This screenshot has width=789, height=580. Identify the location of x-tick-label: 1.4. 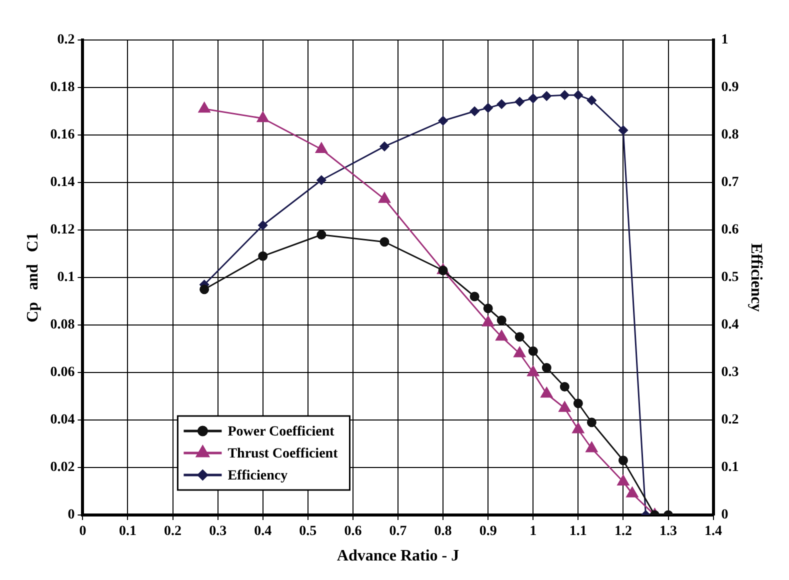
(713, 532).